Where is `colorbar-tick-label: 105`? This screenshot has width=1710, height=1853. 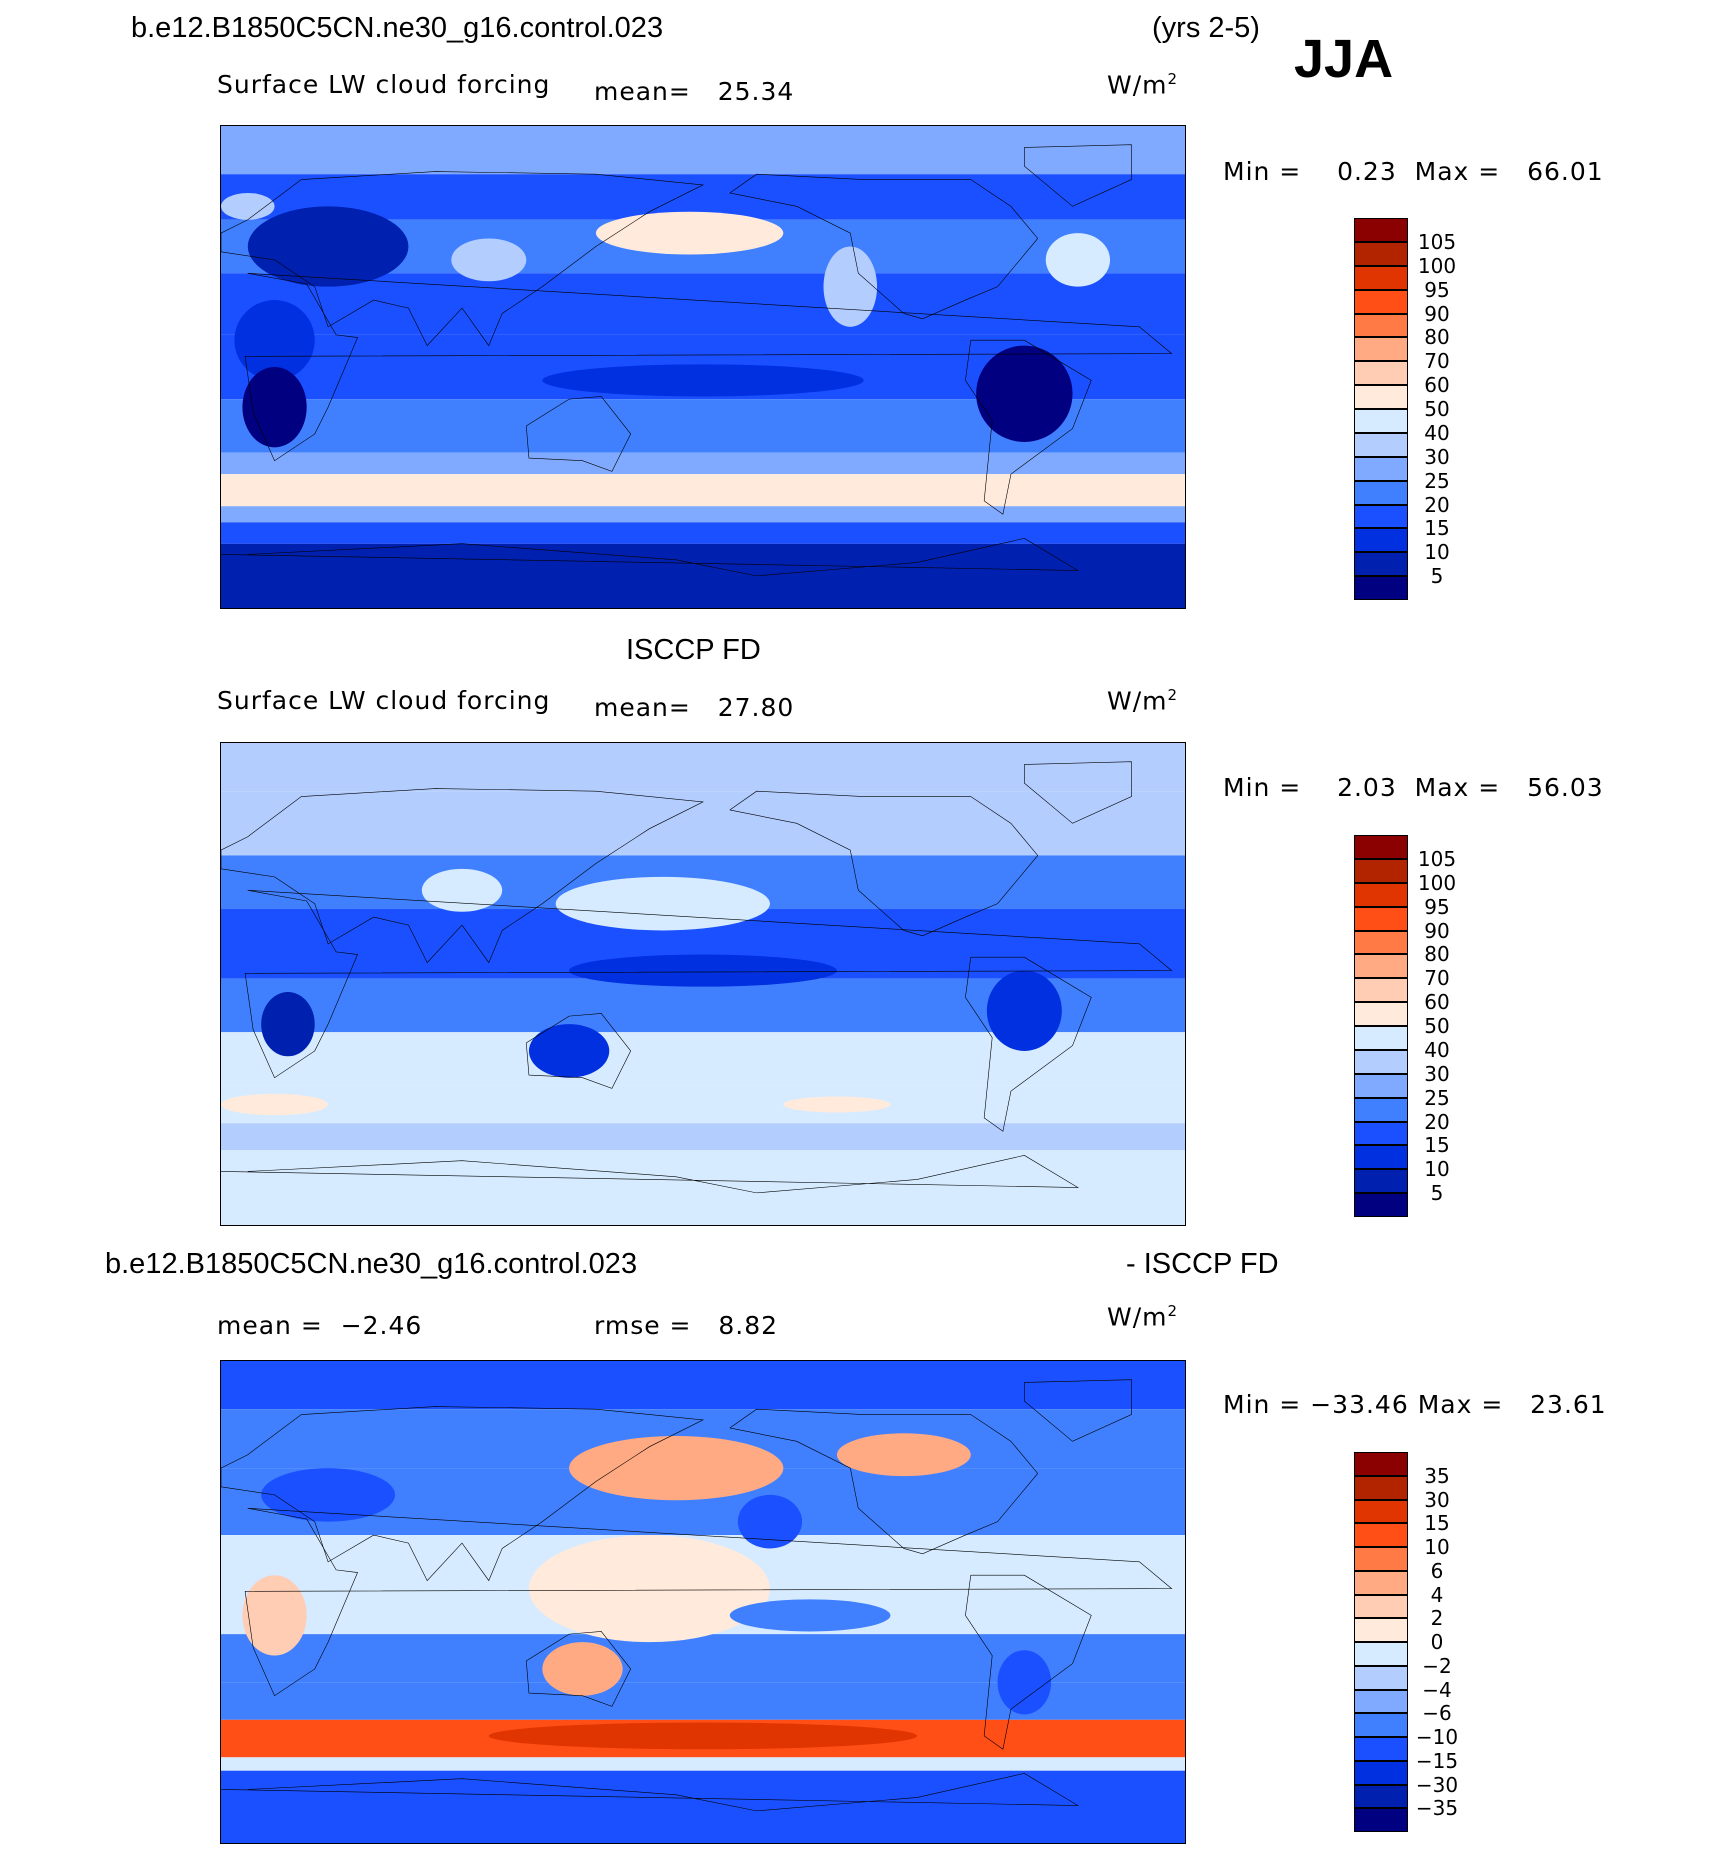
colorbar-tick-label: 105 is located at coordinates (1437, 858).